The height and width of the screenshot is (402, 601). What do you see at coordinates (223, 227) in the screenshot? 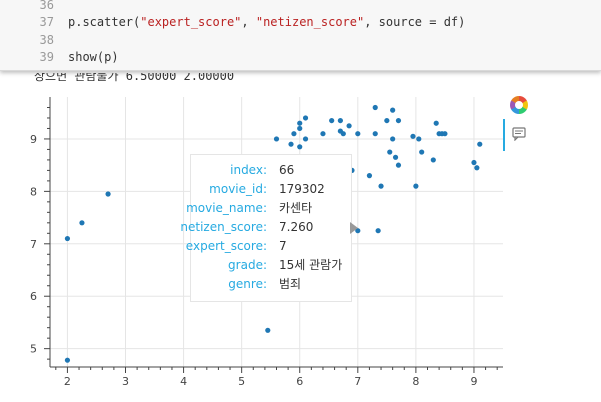
I see `tooltip-key: netizen_score:` at bounding box center [223, 227].